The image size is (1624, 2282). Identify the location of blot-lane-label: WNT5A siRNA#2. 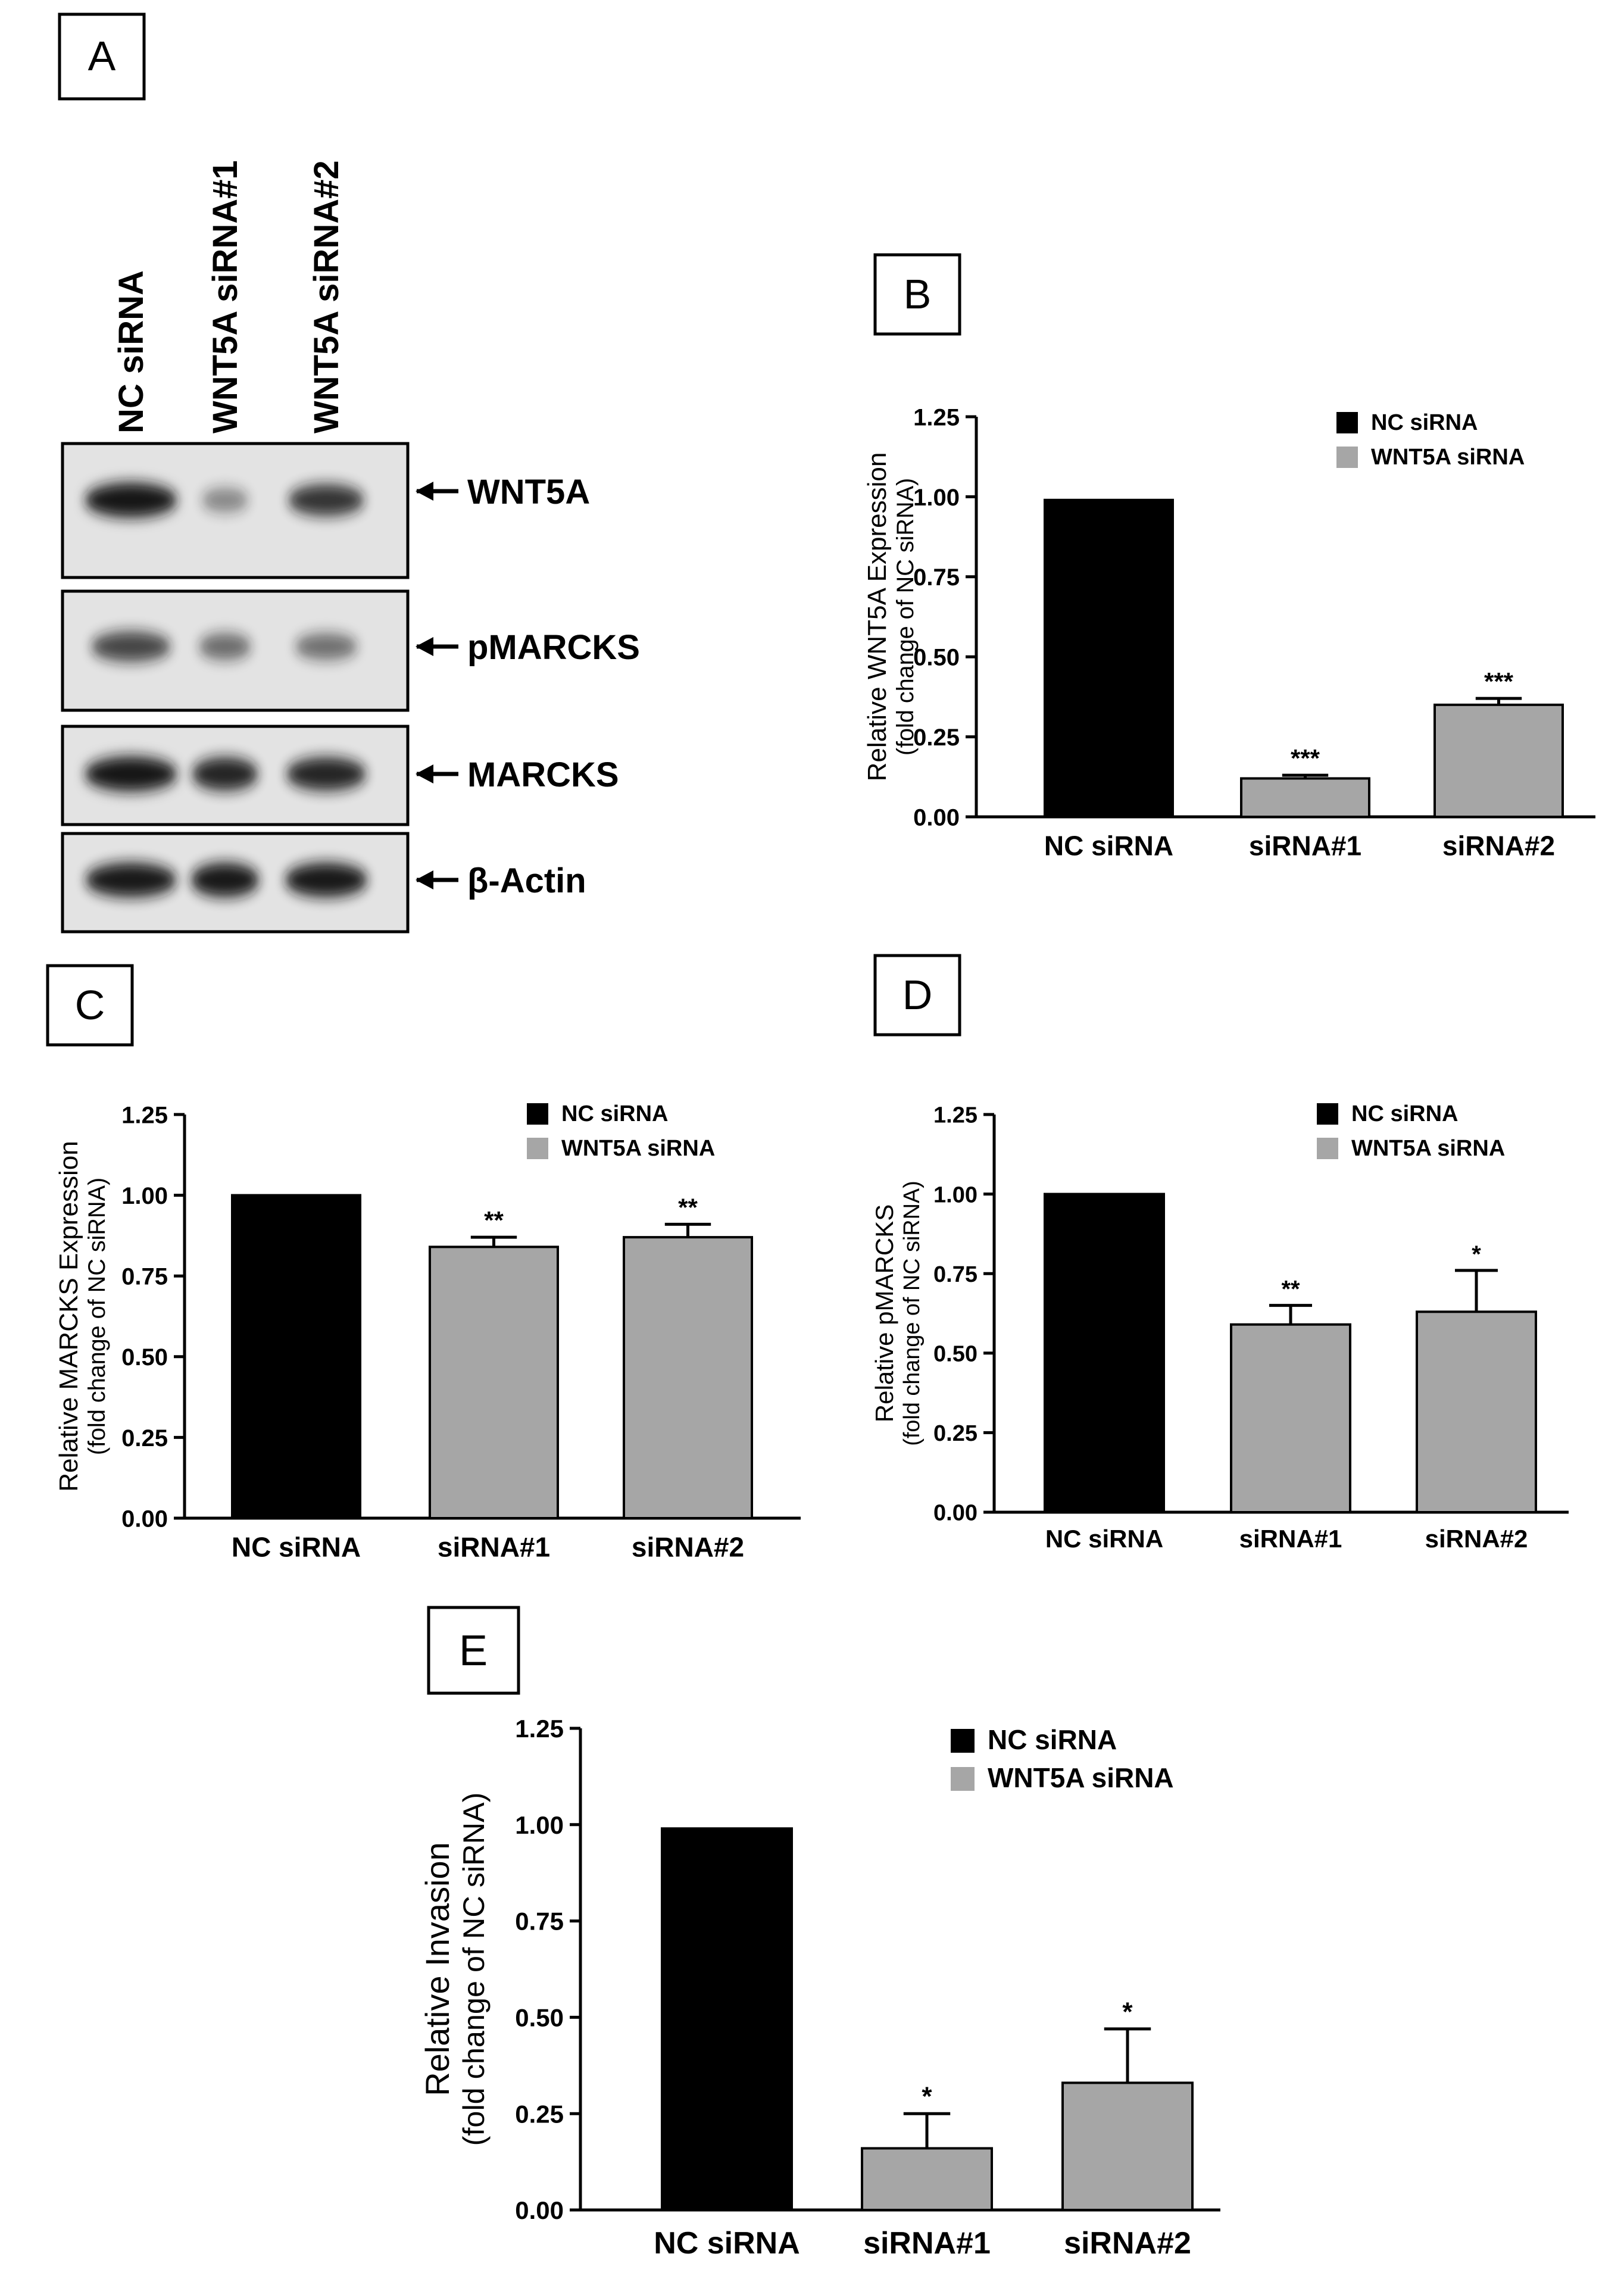
(326, 296).